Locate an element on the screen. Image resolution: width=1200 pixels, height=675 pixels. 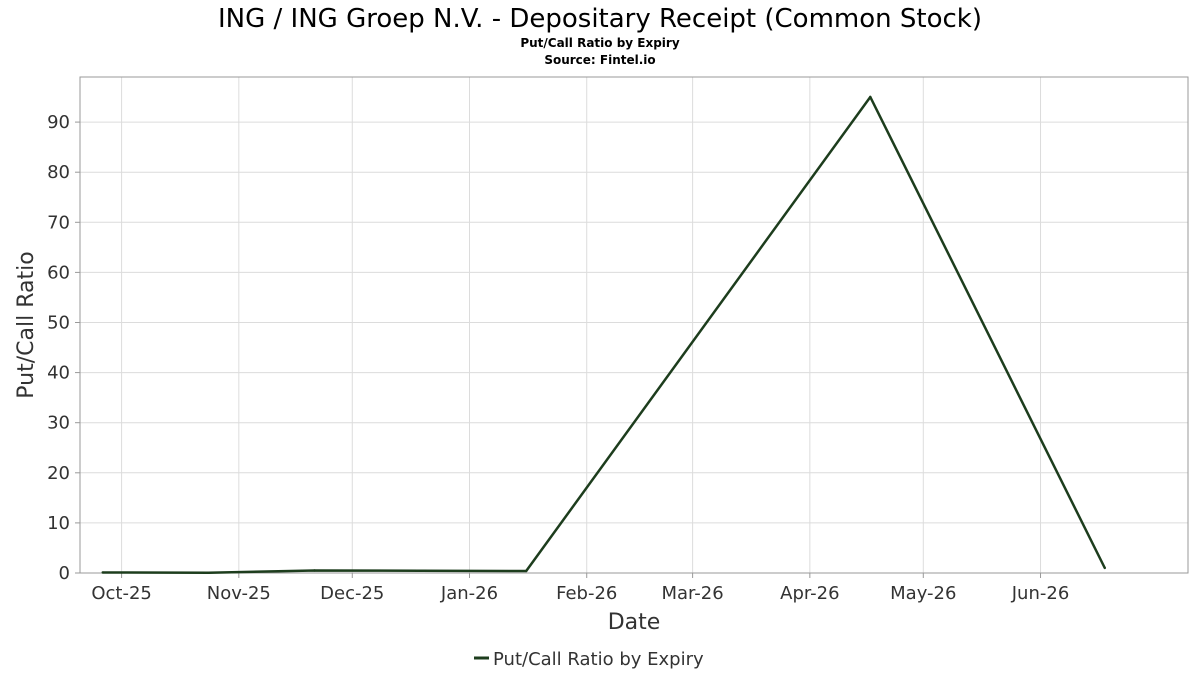
y-tick-label: 30 is located at coordinates (58, 423).